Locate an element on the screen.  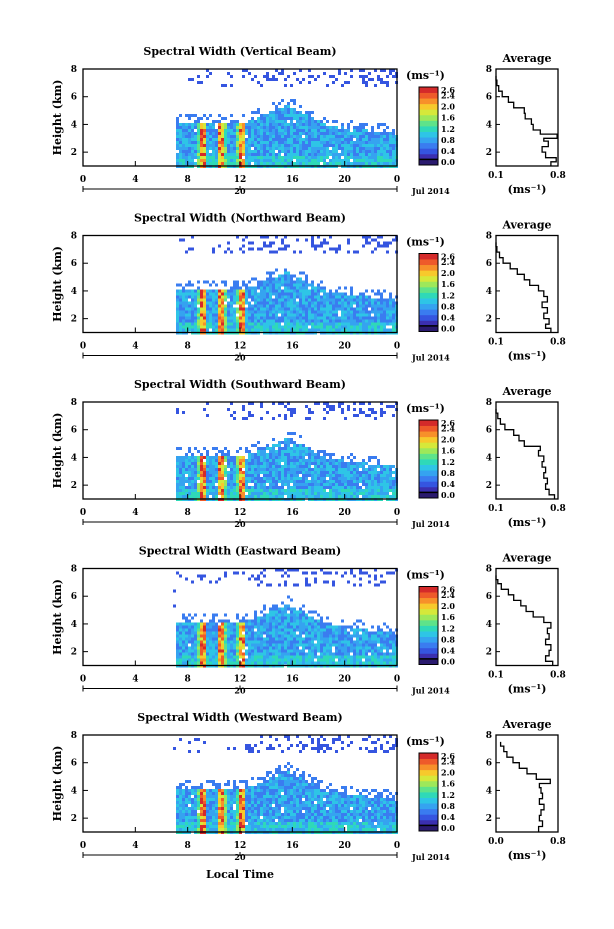
avg-x-tick-label: 0.1 is located at coordinates (496, 509).